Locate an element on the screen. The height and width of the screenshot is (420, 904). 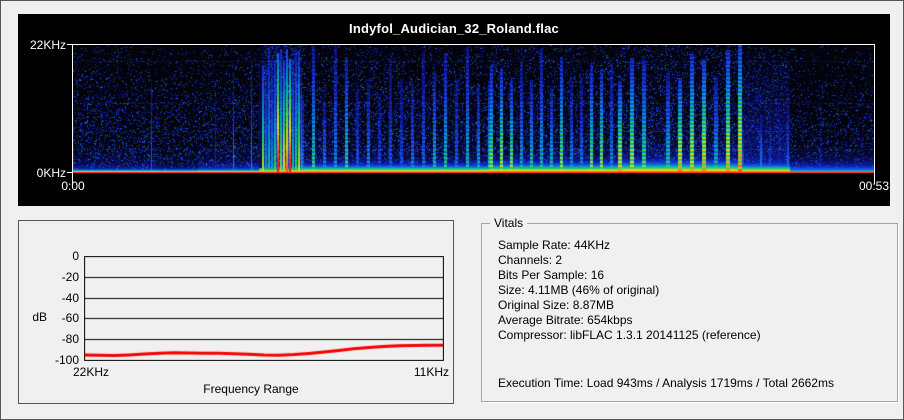
spectrogram-time-end-label: 00:53 is located at coordinates (874, 186).